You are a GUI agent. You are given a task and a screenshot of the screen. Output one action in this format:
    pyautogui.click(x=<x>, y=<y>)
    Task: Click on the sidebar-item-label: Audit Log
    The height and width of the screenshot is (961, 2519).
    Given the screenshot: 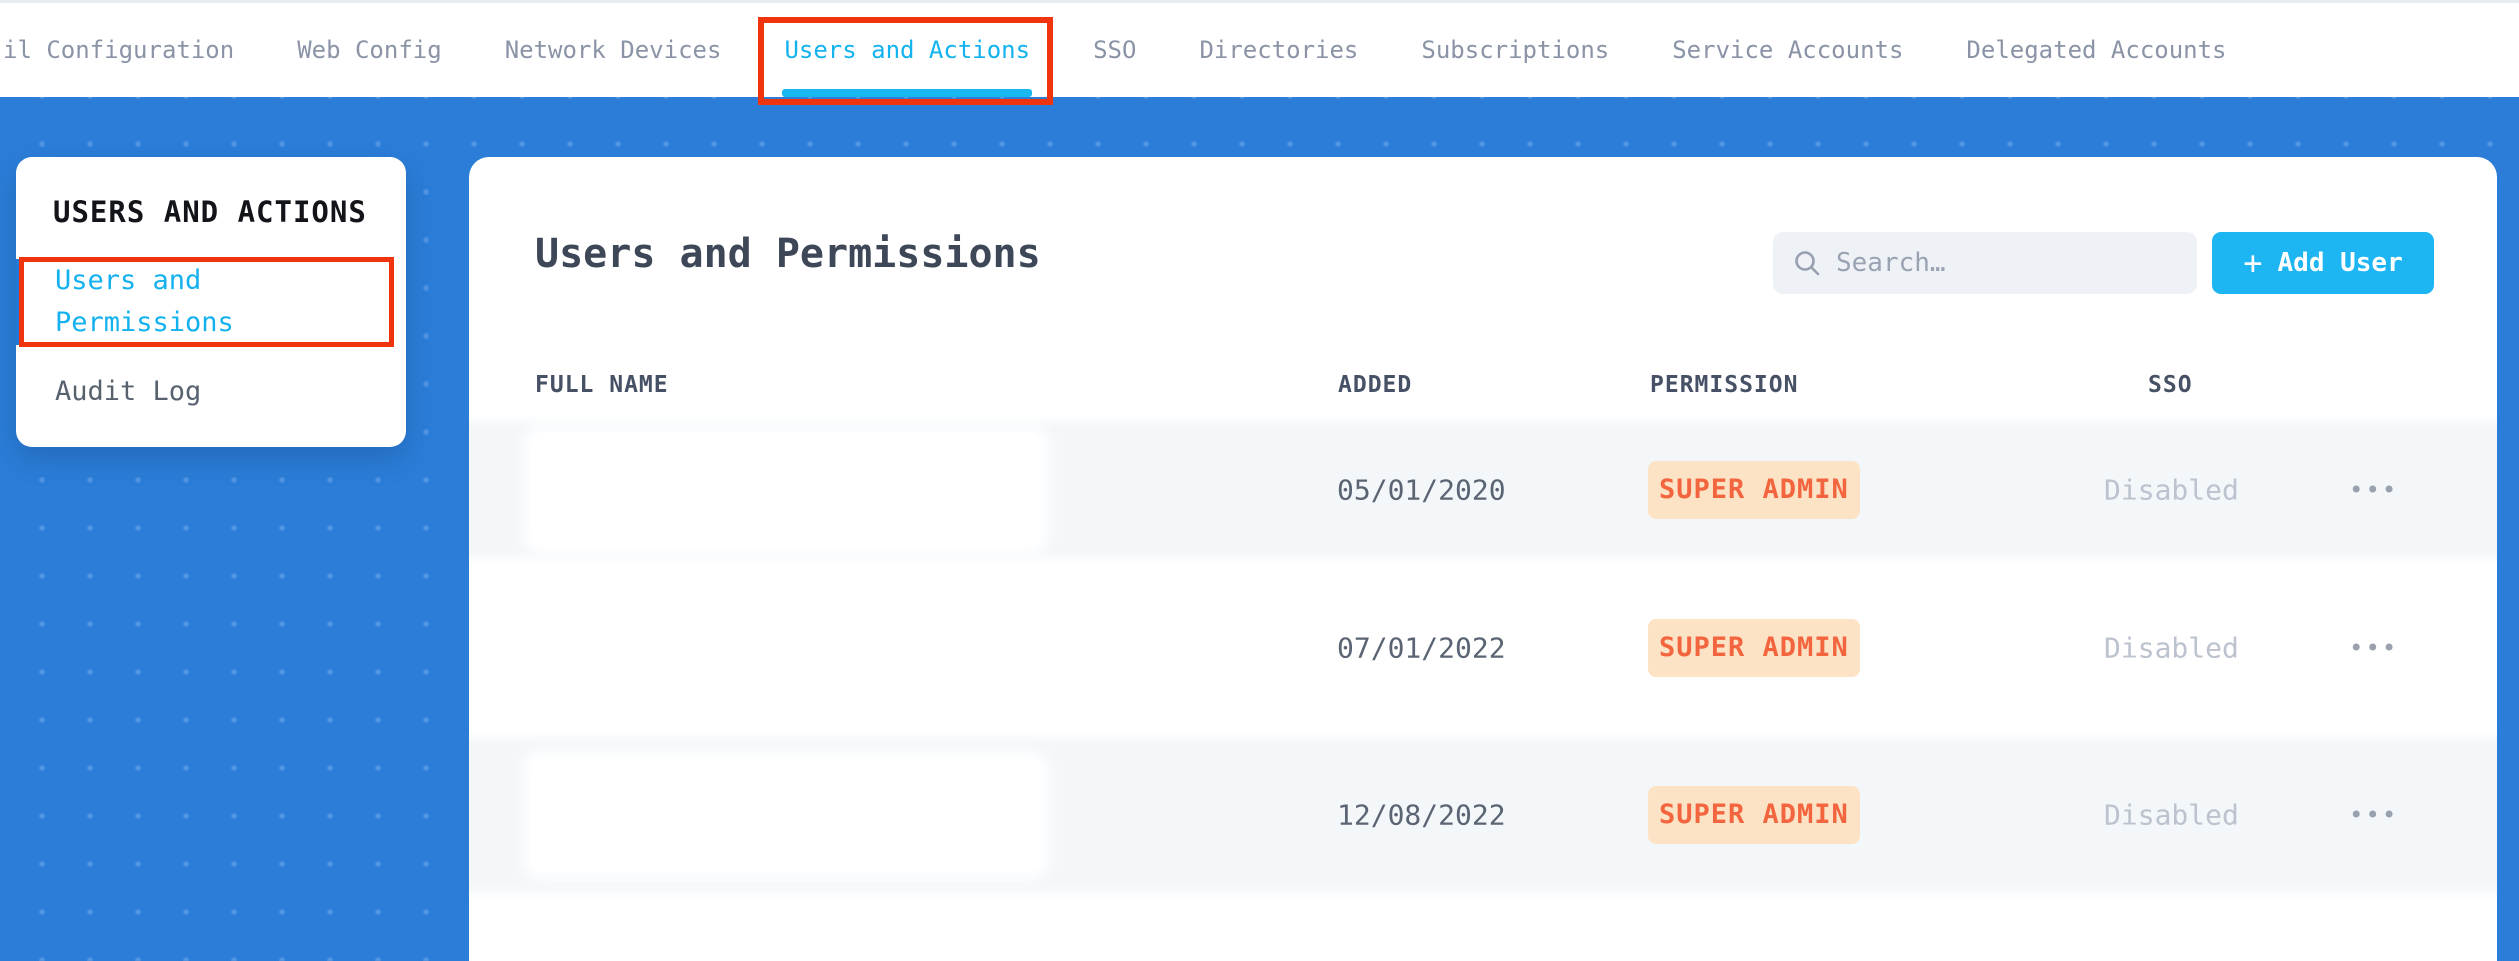 What is the action you would take?
    pyautogui.click(x=128, y=391)
    